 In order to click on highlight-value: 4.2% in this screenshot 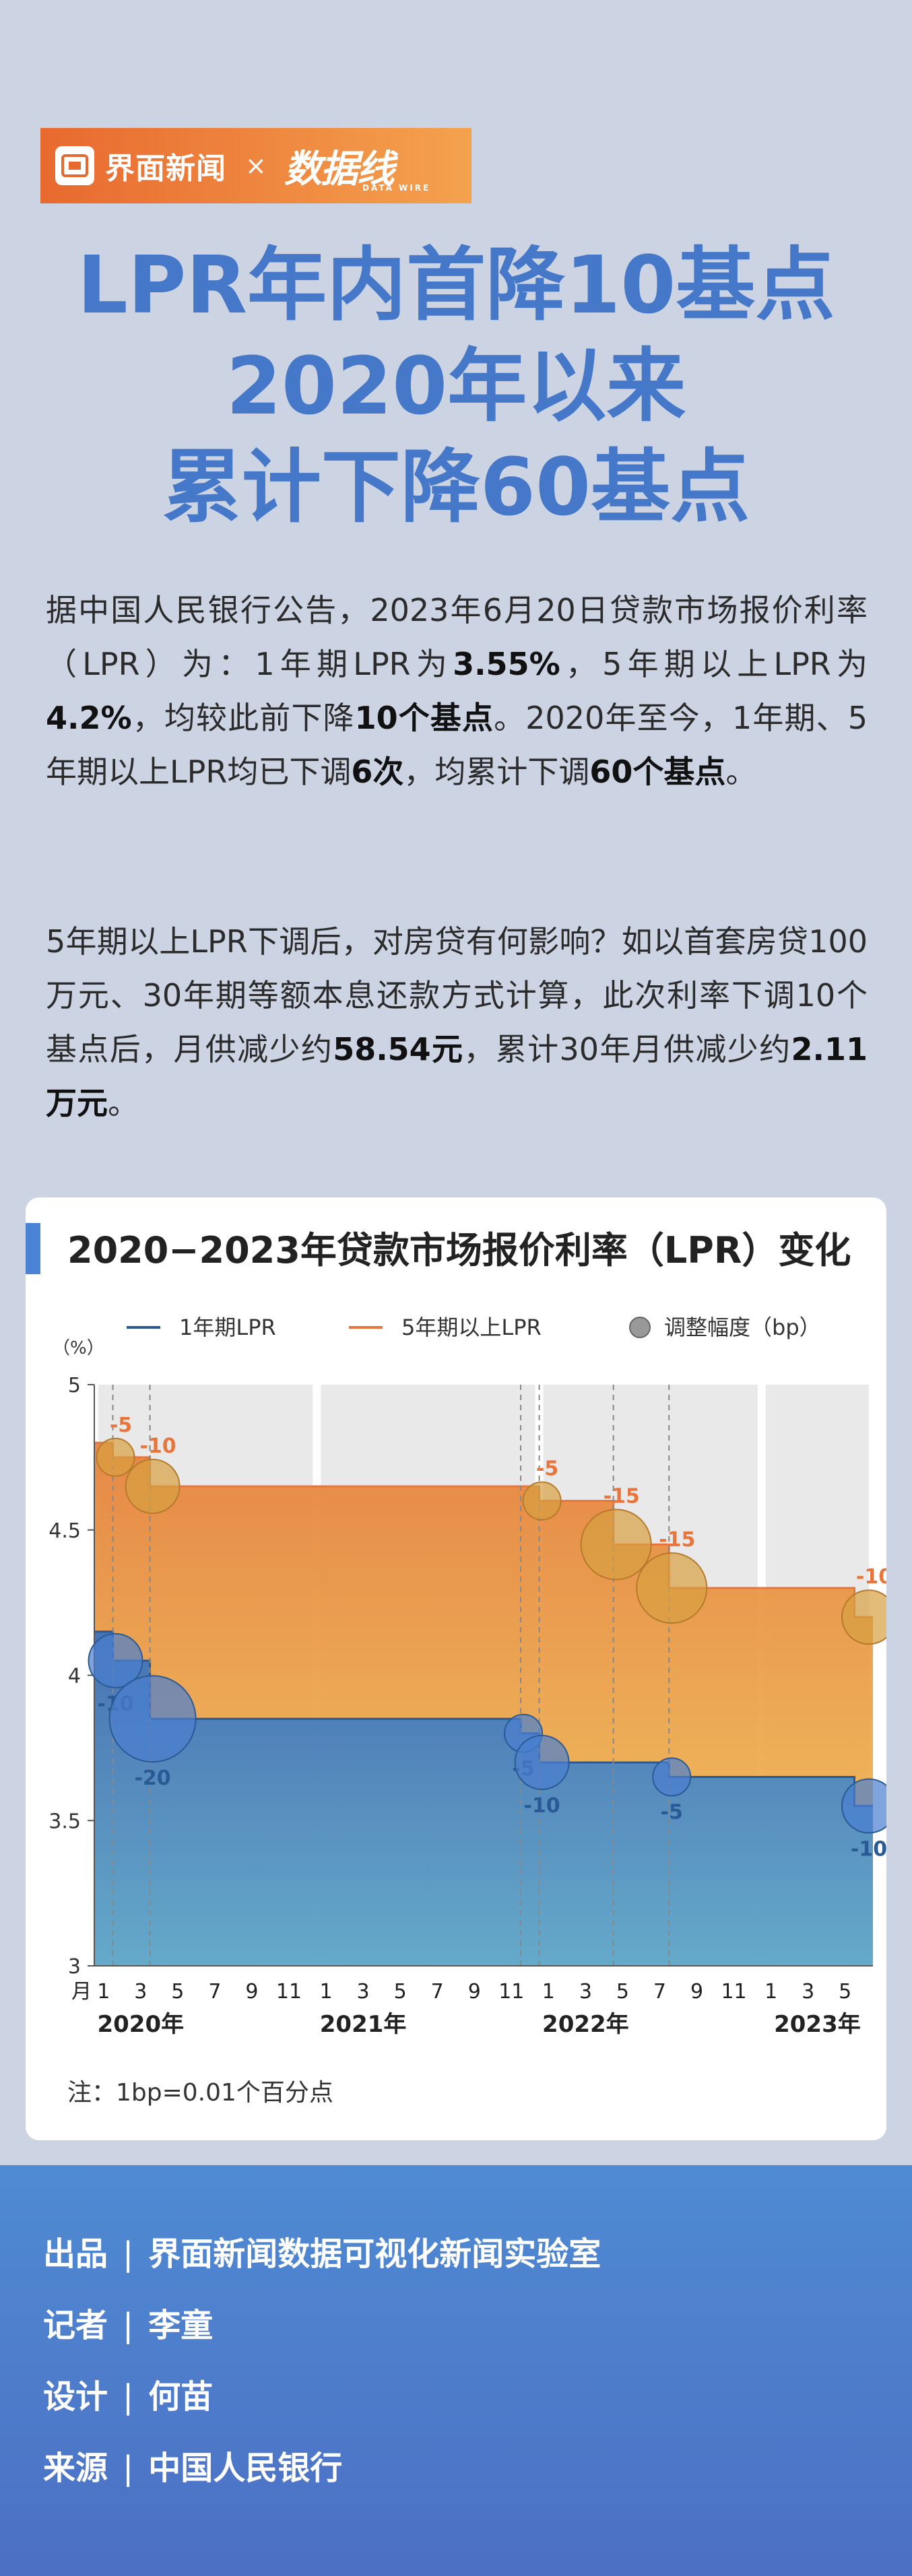, I will do `click(89, 718)`.